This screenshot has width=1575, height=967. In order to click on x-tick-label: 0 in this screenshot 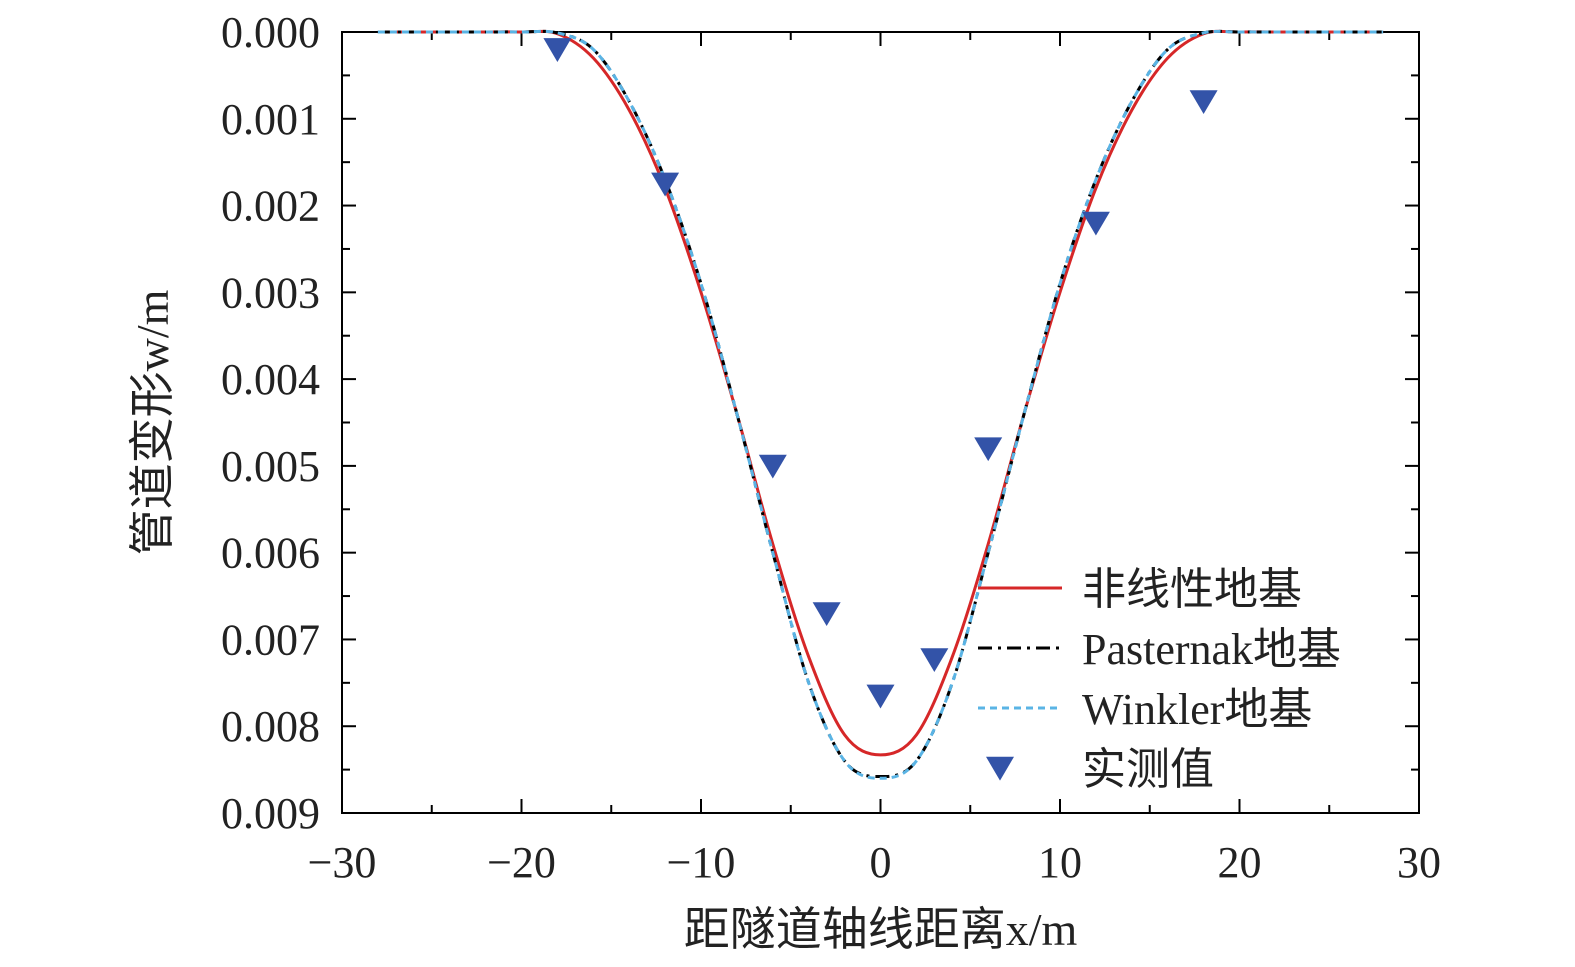, I will do `click(881, 862)`.